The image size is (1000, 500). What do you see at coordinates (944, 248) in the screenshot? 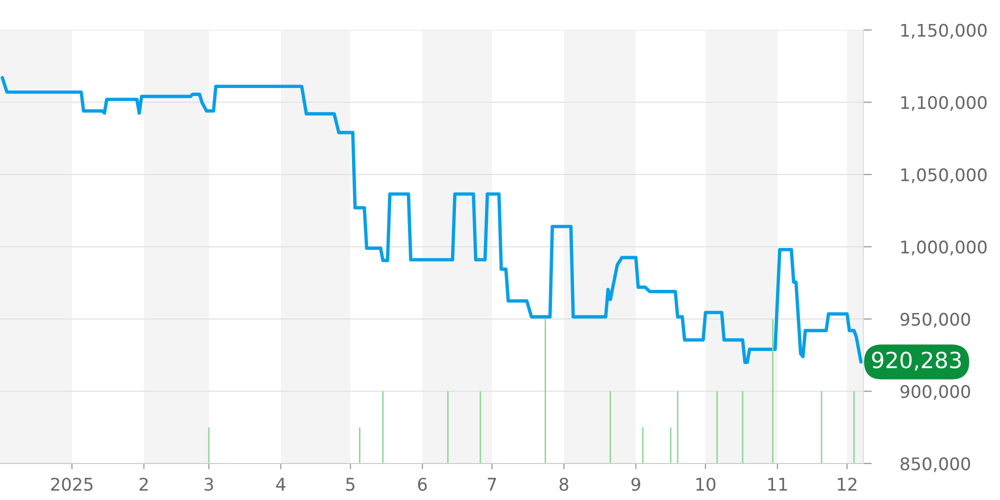
I see `y-tick-label: 1,000,000` at bounding box center [944, 248].